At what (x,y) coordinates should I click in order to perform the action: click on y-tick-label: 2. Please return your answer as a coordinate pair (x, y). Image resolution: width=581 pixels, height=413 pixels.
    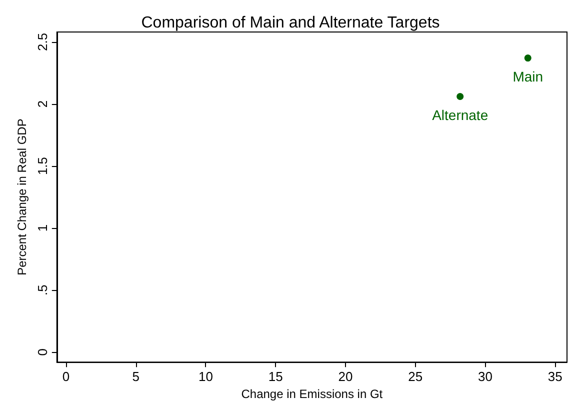
    Looking at the image, I should click on (42, 104).